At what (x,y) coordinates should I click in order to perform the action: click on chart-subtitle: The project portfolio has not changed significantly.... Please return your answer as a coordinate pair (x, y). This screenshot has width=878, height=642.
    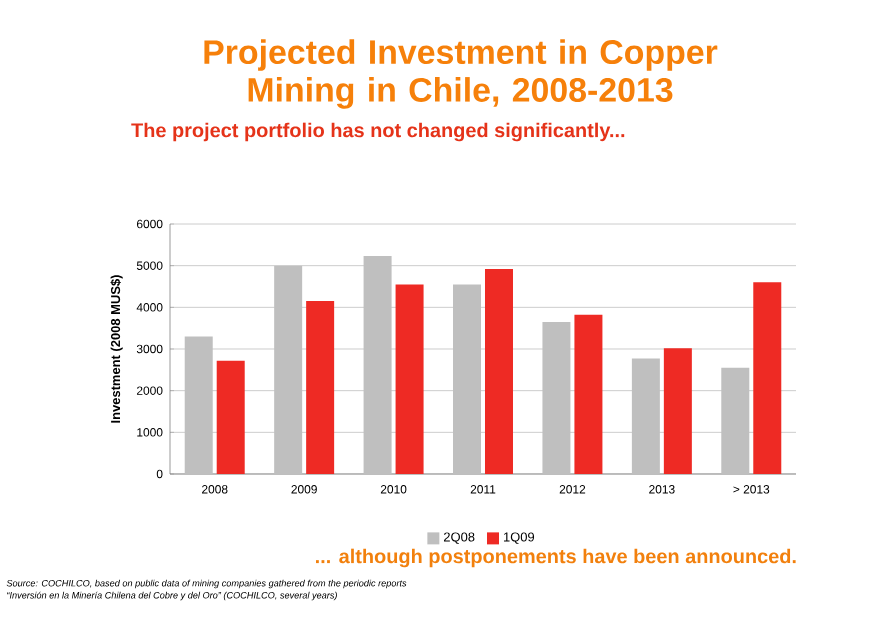
    Looking at the image, I should click on (378, 132).